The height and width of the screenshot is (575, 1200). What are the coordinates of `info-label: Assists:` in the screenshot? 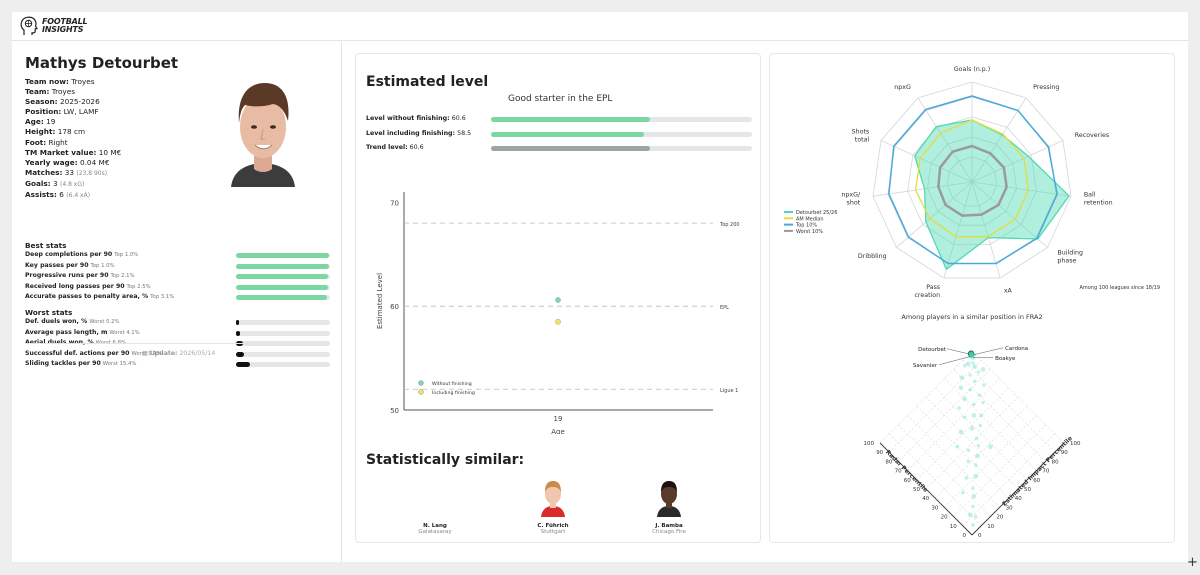 It's located at (41, 195).